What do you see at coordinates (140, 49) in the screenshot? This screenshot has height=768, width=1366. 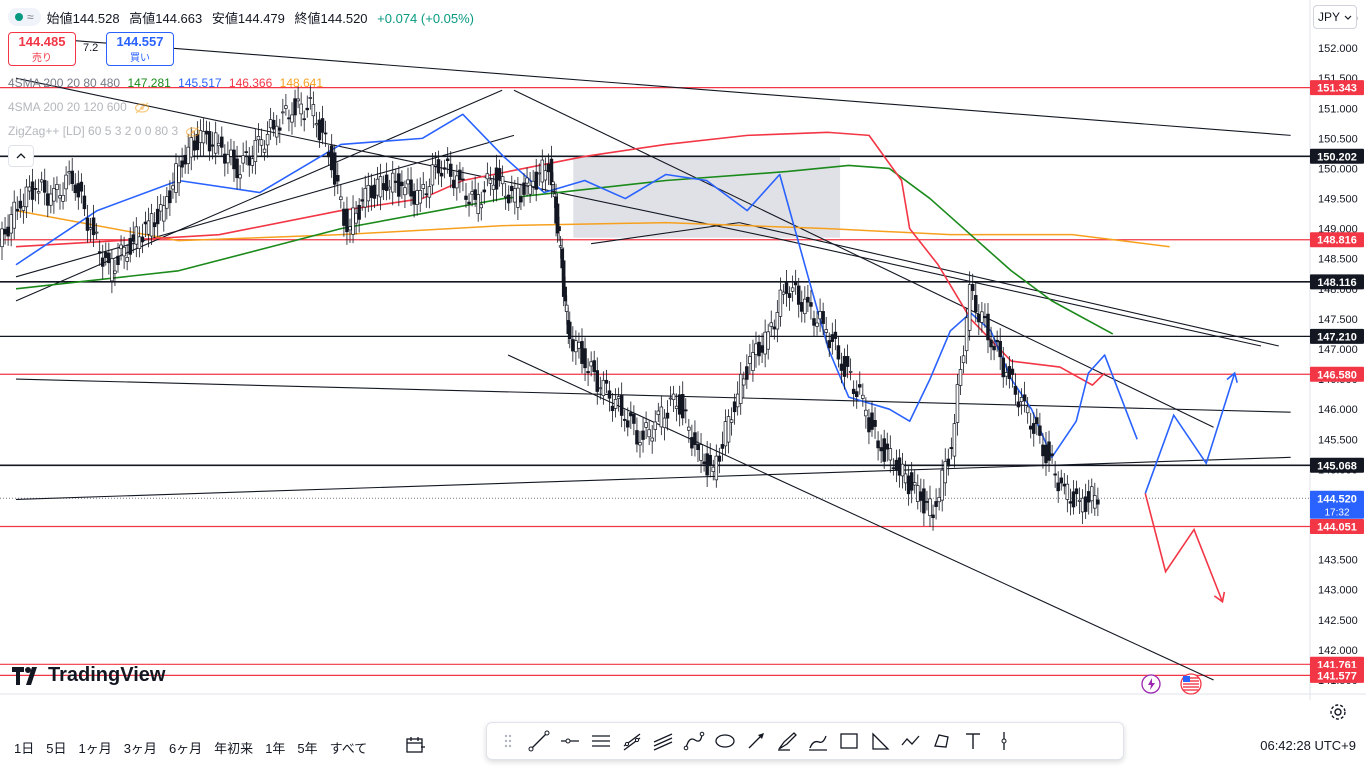 I see `buy-button: 144.557 買い` at bounding box center [140, 49].